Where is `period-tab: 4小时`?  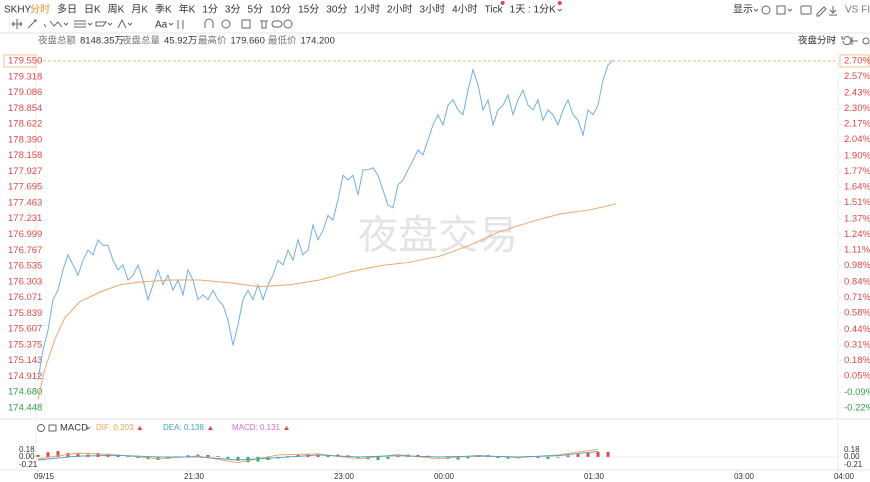
period-tab: 4小时 is located at coordinates (465, 10).